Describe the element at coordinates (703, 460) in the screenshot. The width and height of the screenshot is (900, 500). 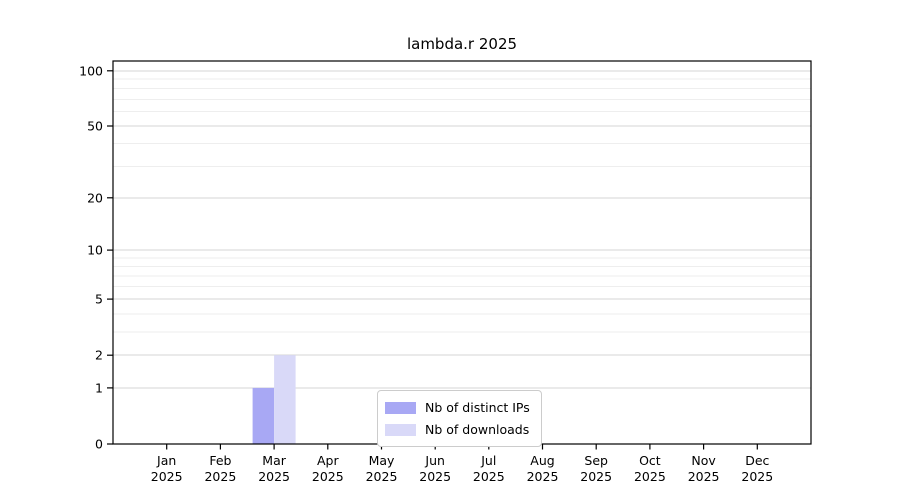
I see `x-tick-label-month-nov: Nov` at that location.